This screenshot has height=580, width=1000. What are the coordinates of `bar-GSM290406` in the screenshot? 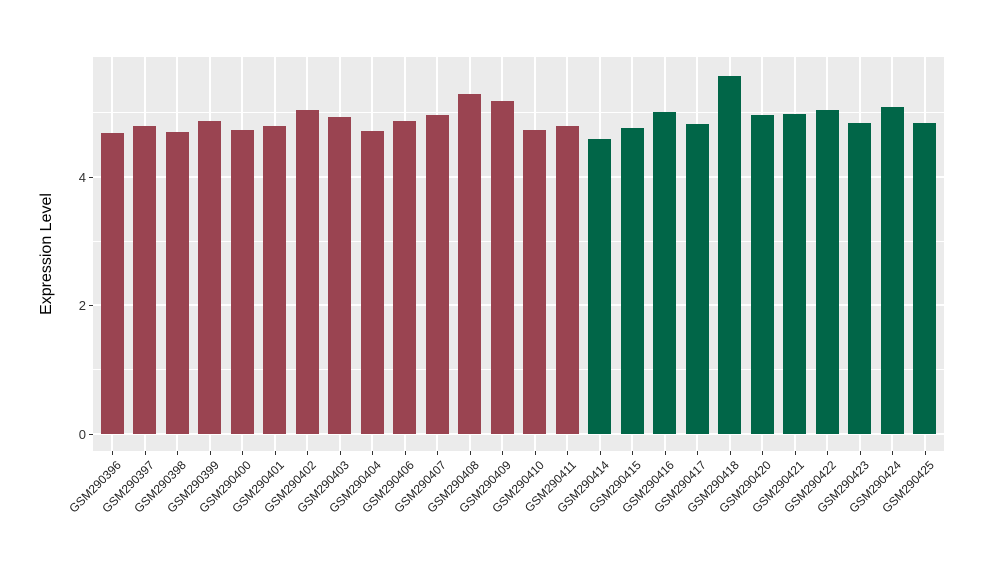 It's located at (405, 277).